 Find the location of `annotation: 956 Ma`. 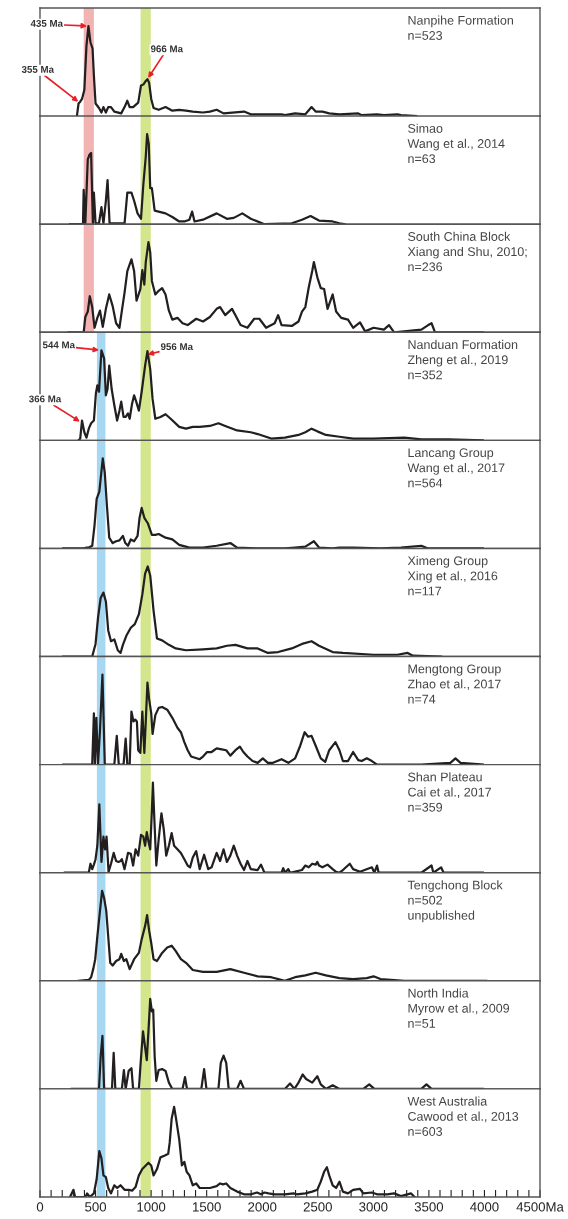

annotation: 956 Ma is located at coordinates (177, 347).